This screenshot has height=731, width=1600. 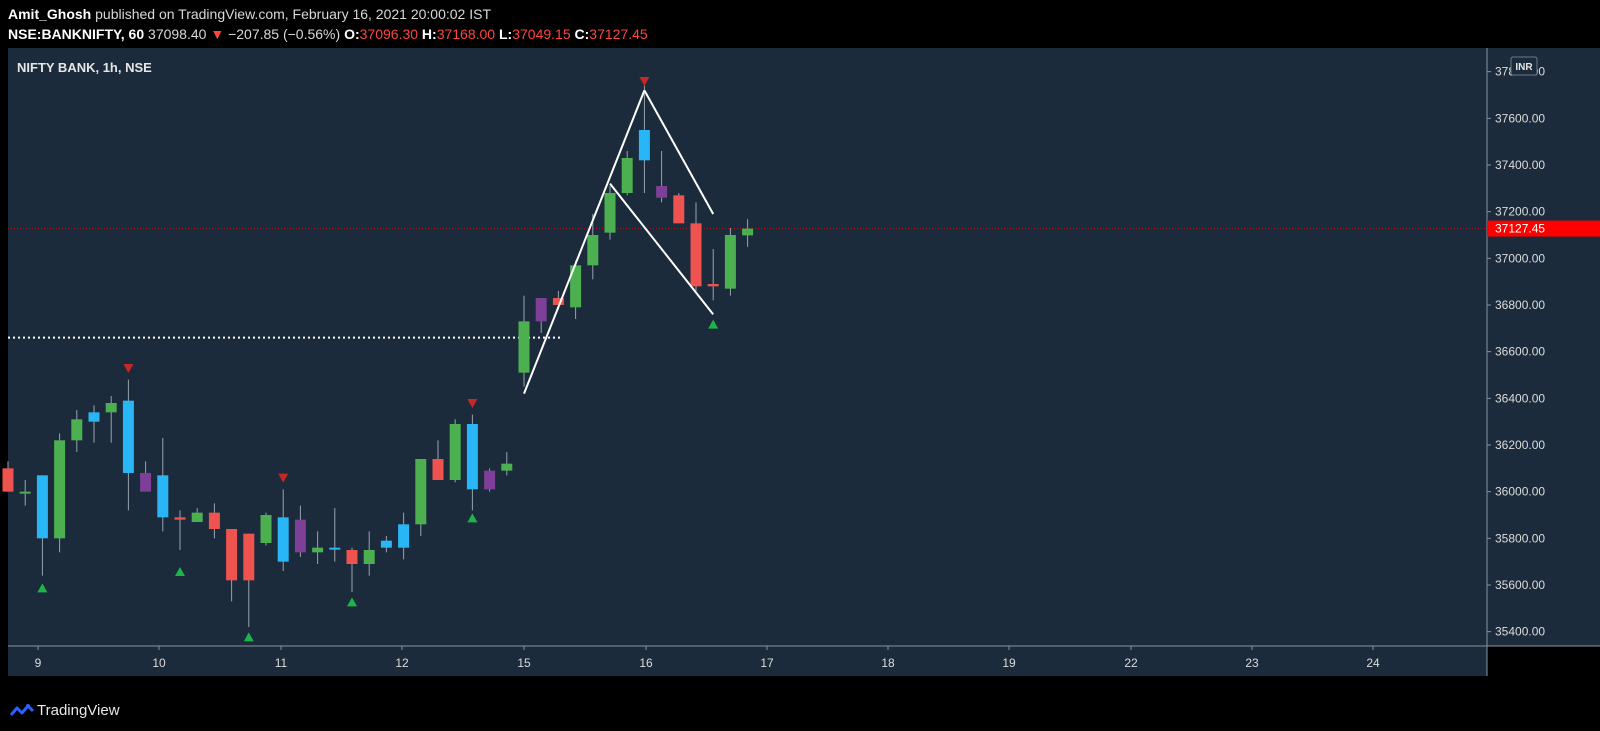 What do you see at coordinates (76, 34) in the screenshot?
I see `symbol-label: NSE:BANKNIFTY, 60` at bounding box center [76, 34].